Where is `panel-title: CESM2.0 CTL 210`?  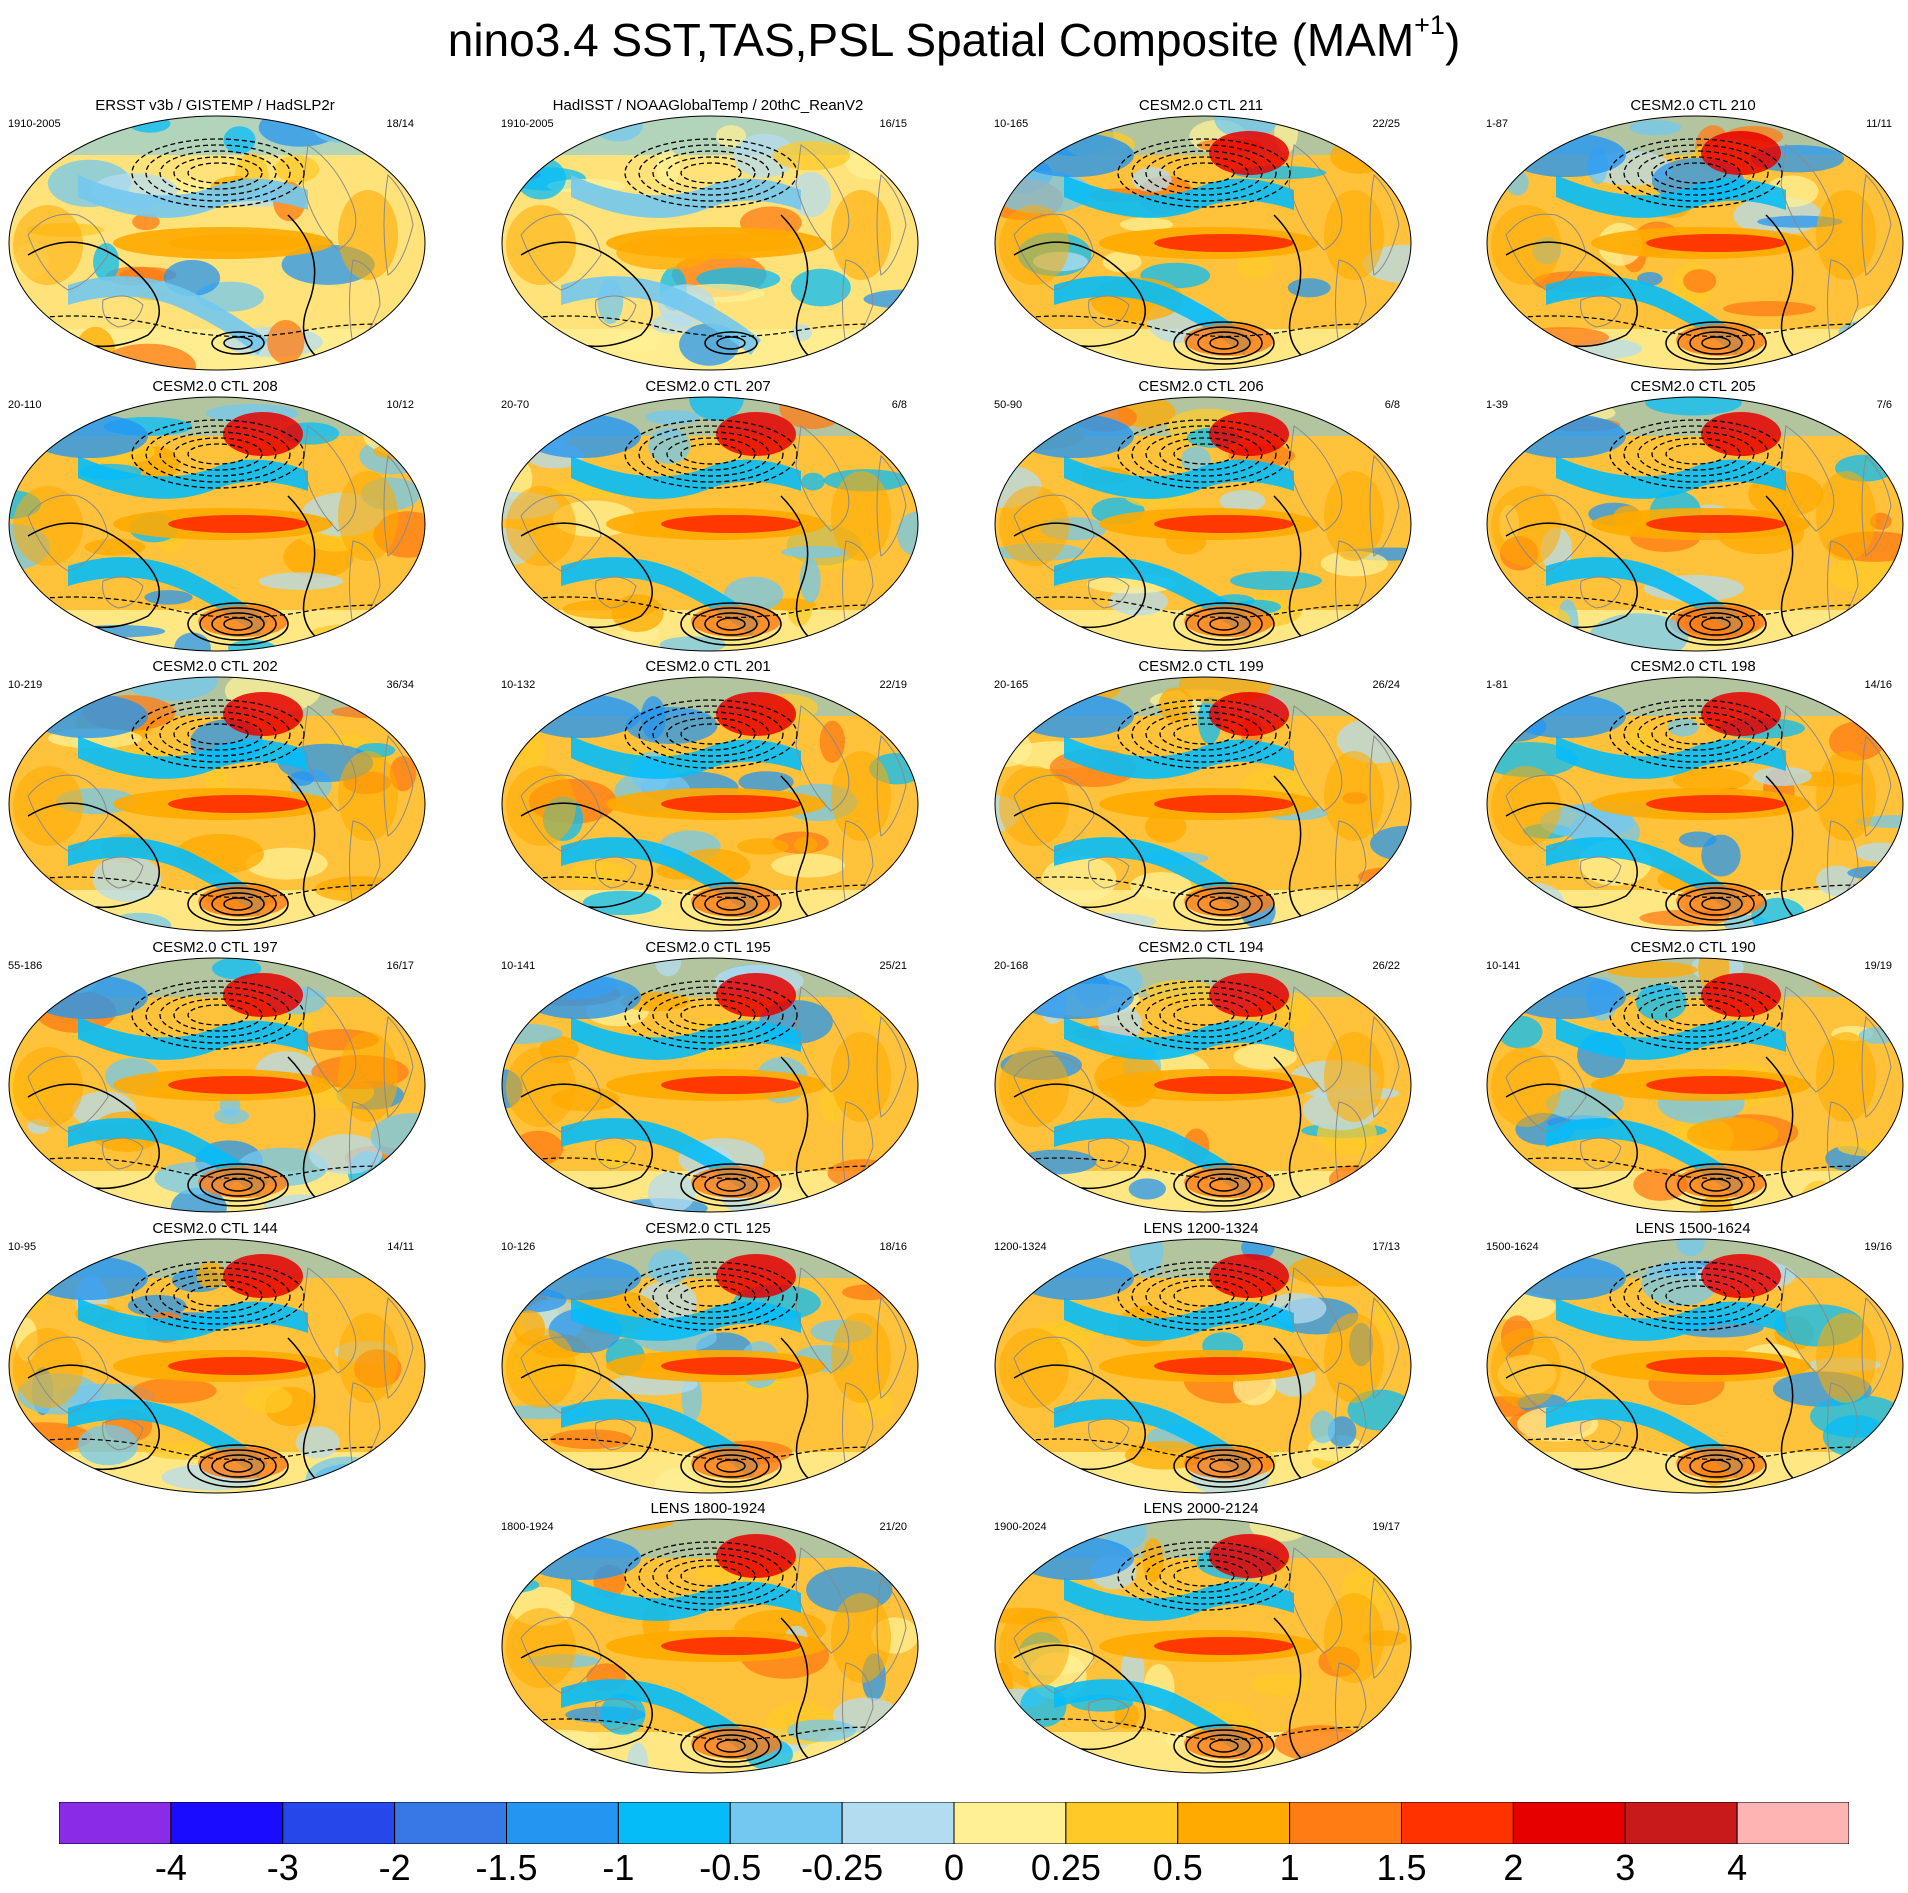
panel-title: CESM2.0 CTL 210 is located at coordinates (1693, 105).